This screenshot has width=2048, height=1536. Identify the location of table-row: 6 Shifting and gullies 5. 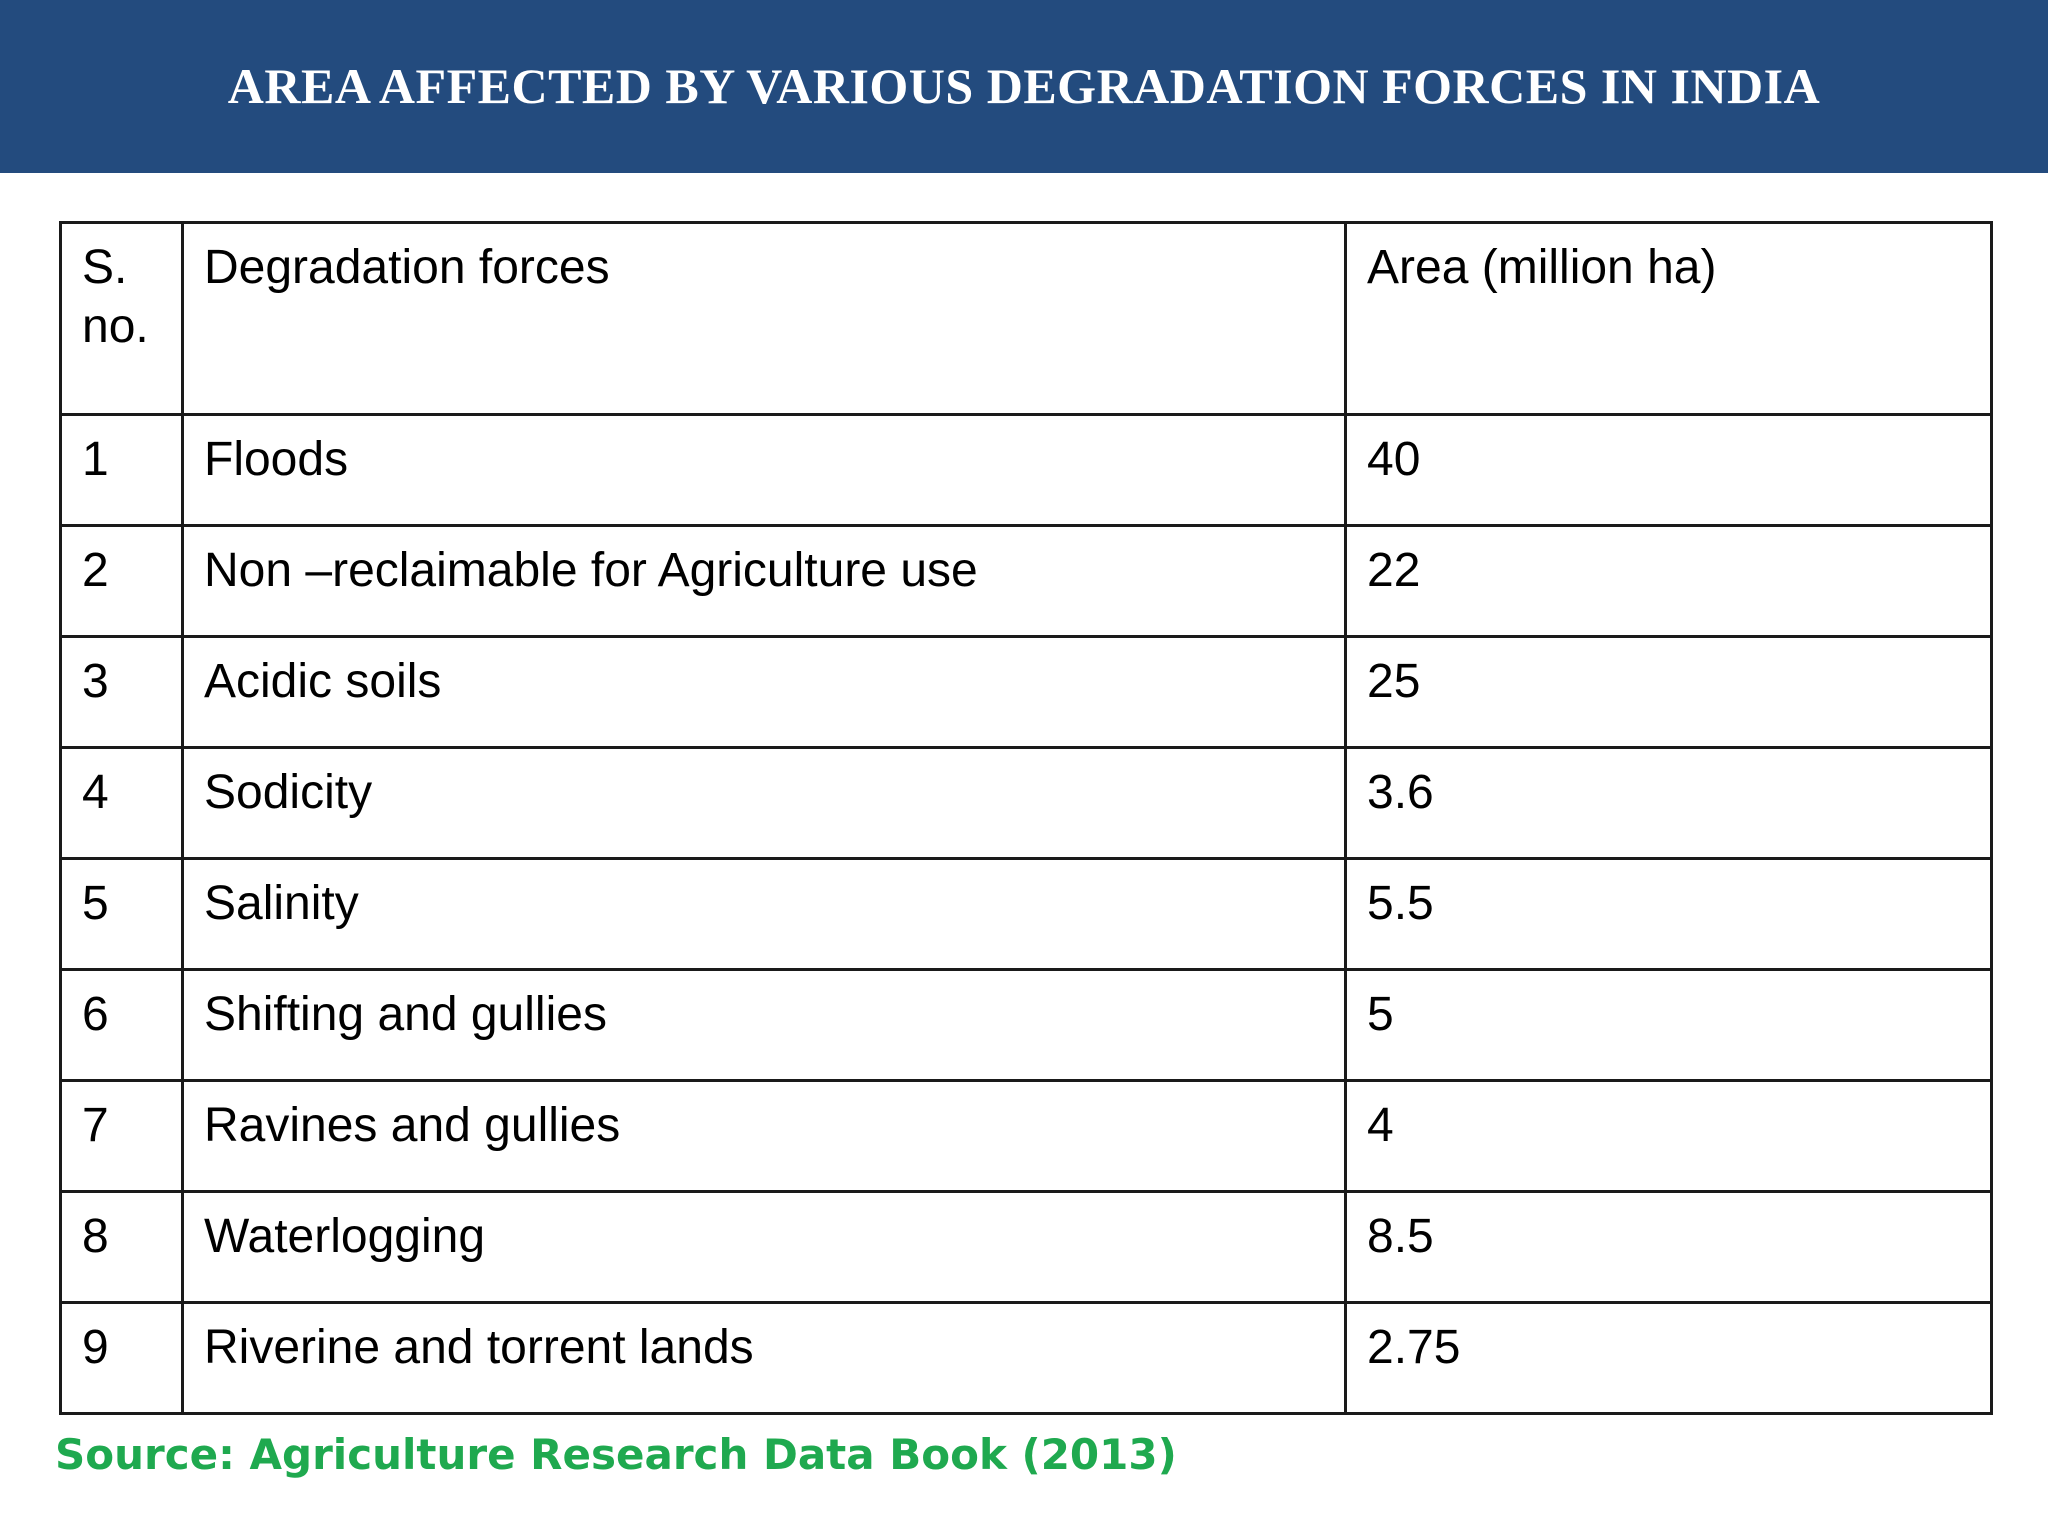
(1026, 1025).